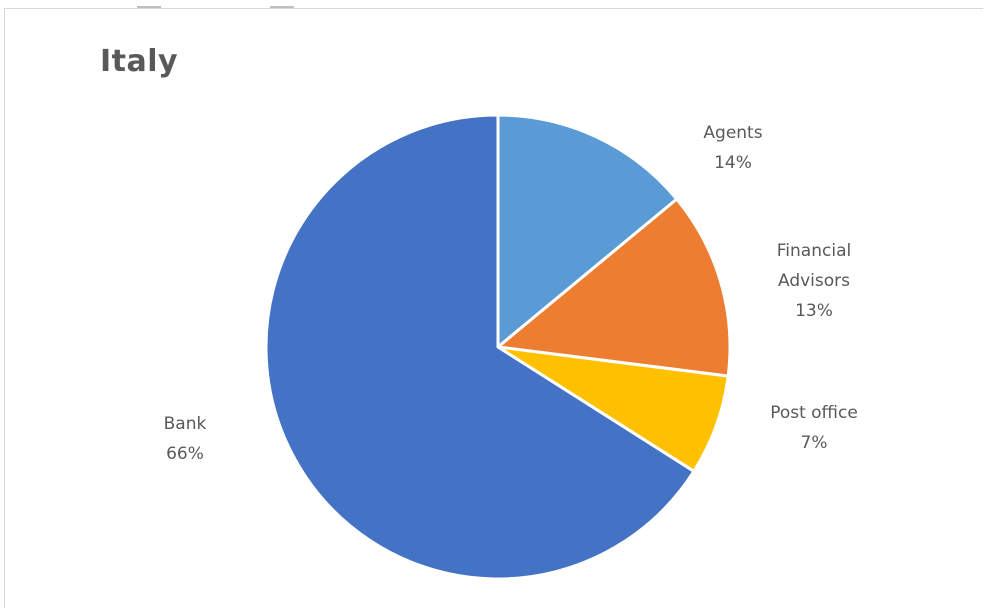 The width and height of the screenshot is (984, 609). What do you see at coordinates (185, 439) in the screenshot?
I see `data-label-bank: Bank 66%` at bounding box center [185, 439].